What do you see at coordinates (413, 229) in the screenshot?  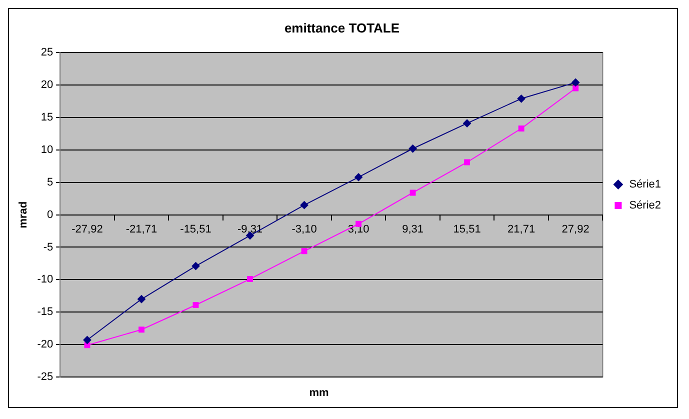 I see `x-tick-label: 9,31` at bounding box center [413, 229].